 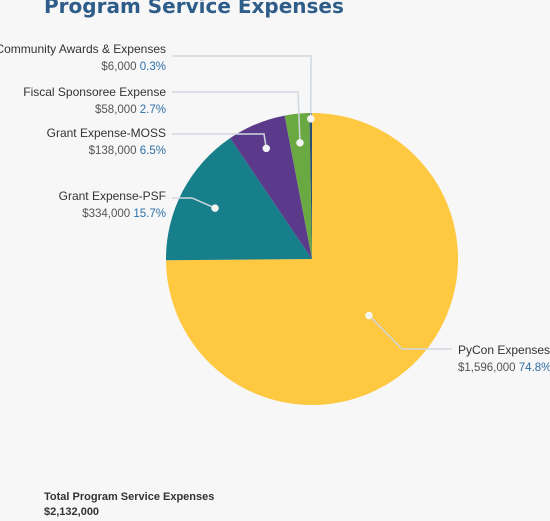 I want to click on slice-value-pycon-expenses: $1,596,000 74.8%, so click(x=504, y=368).